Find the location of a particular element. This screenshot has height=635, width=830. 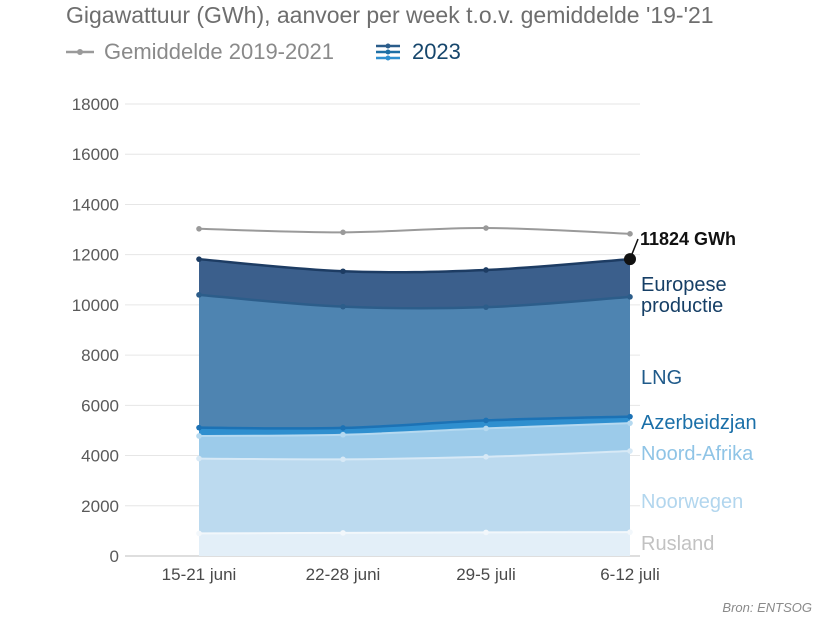

series-label: productie is located at coordinates (682, 306).